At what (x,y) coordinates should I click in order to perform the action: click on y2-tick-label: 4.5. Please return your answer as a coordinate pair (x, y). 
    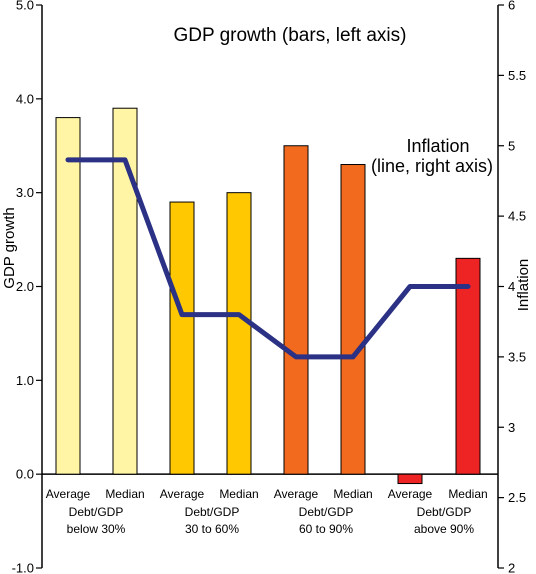
    Looking at the image, I should click on (517, 216).